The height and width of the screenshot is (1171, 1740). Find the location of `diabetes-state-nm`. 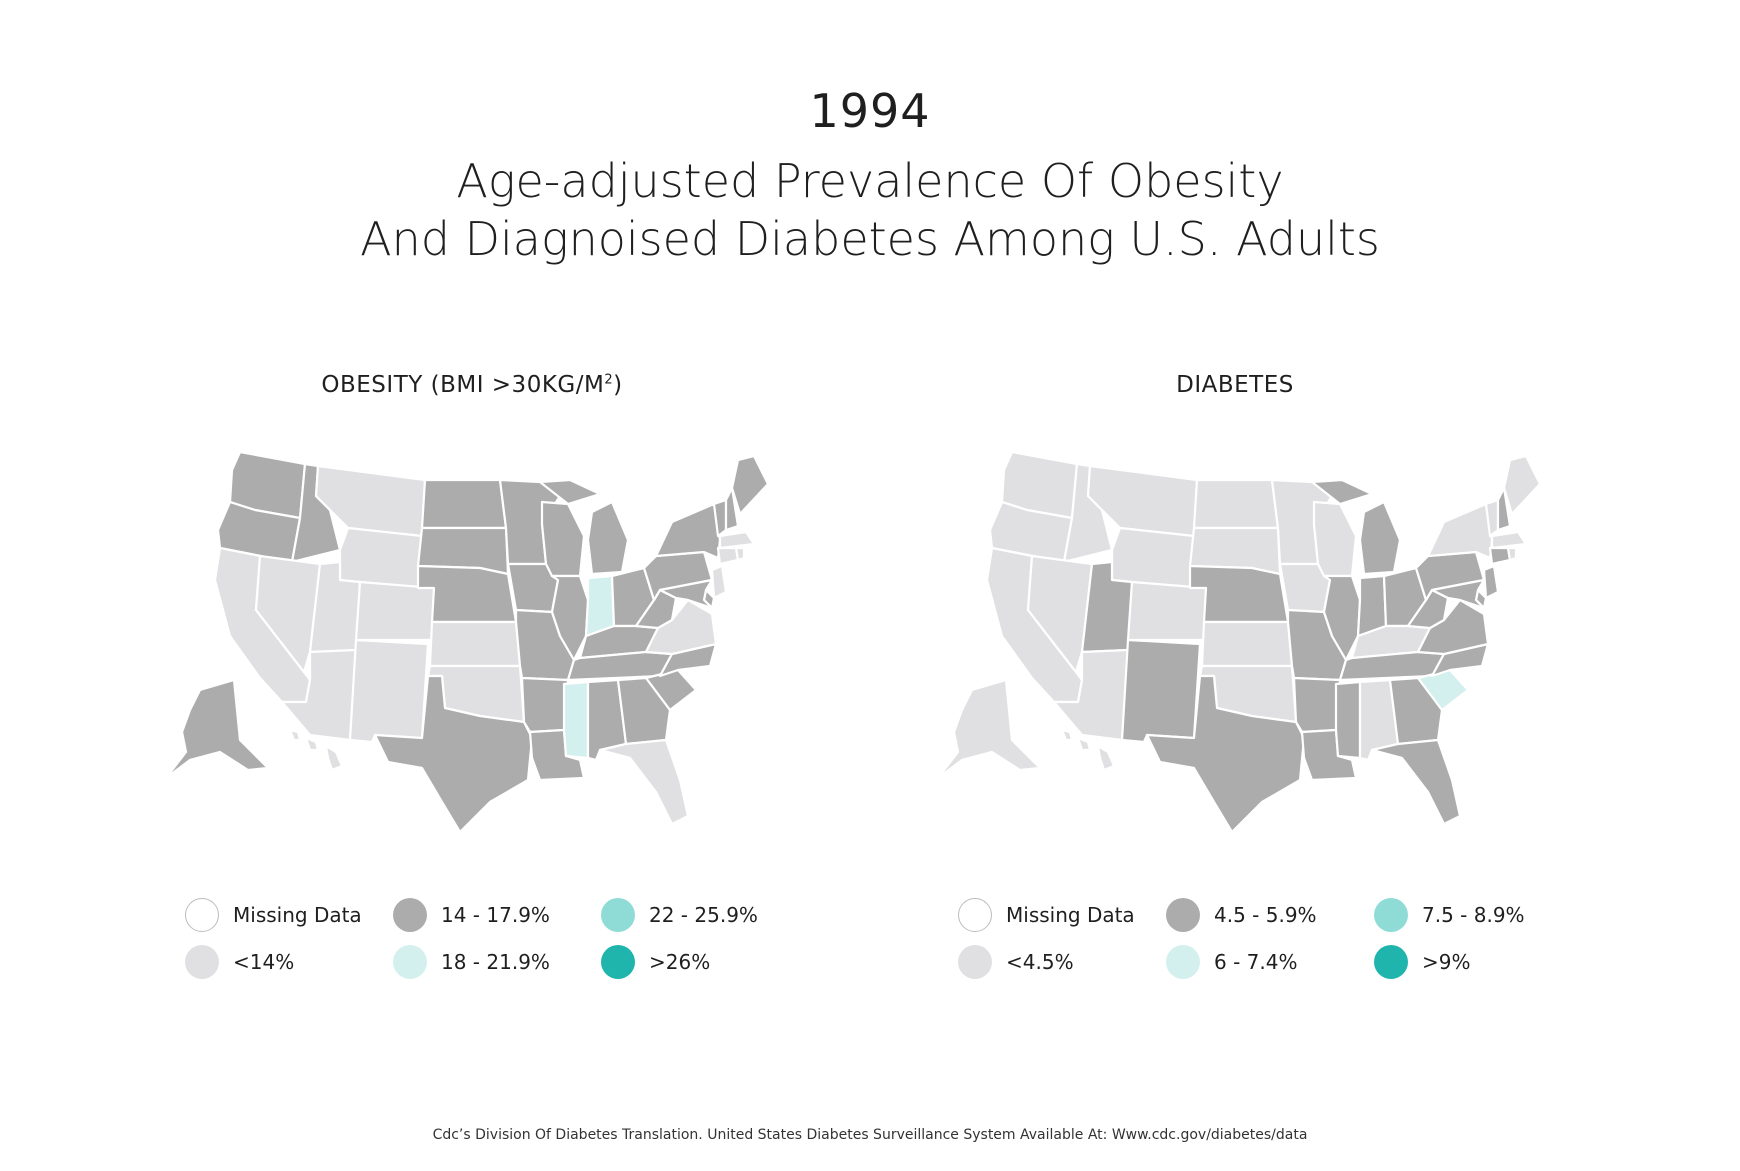

diabetes-state-nm is located at coordinates (1161, 691).